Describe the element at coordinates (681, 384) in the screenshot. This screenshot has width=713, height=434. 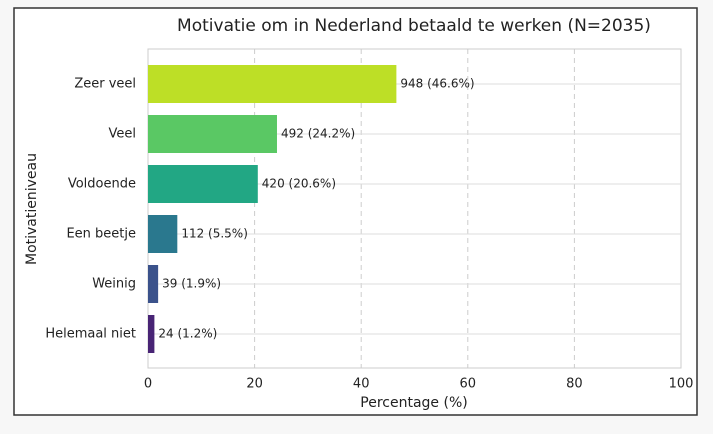
I see `x-tick-label: 100` at that location.